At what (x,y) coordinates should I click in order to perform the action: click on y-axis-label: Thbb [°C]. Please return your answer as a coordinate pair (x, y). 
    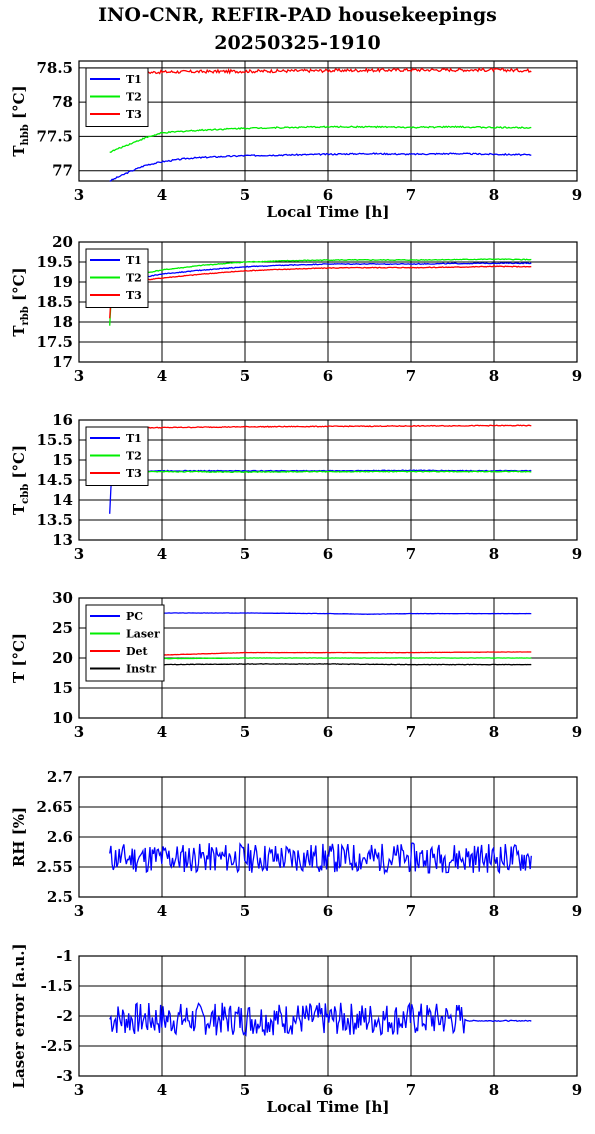
    Looking at the image, I should click on (20, 120).